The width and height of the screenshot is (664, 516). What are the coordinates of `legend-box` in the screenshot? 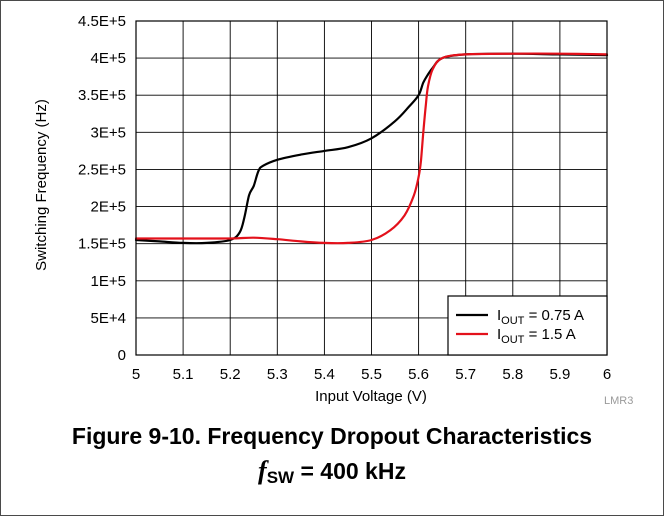 It's located at (527, 325).